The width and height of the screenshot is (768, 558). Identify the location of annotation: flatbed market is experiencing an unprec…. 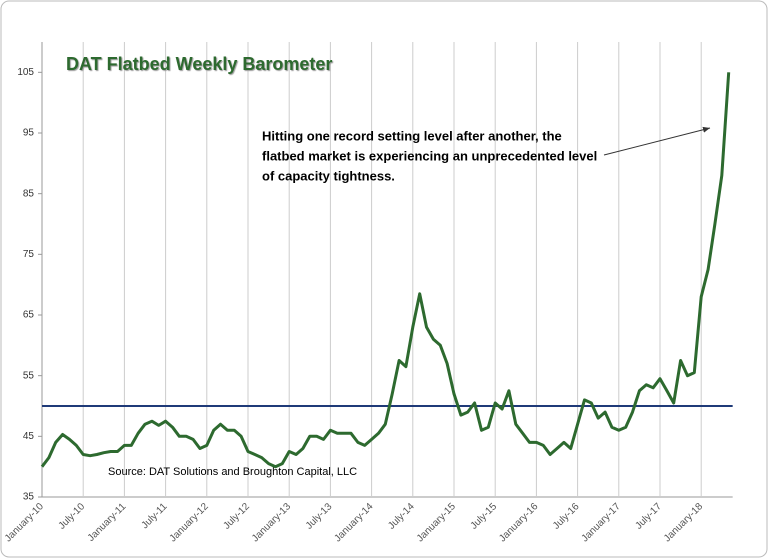
(429, 155).